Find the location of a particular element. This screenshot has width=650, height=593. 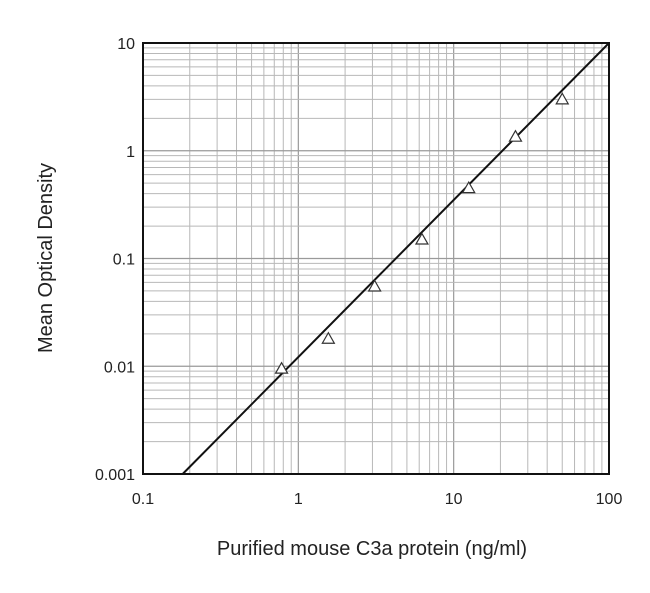

x-tick-labels: 0.1 1 10 100 is located at coordinates (377, 499).